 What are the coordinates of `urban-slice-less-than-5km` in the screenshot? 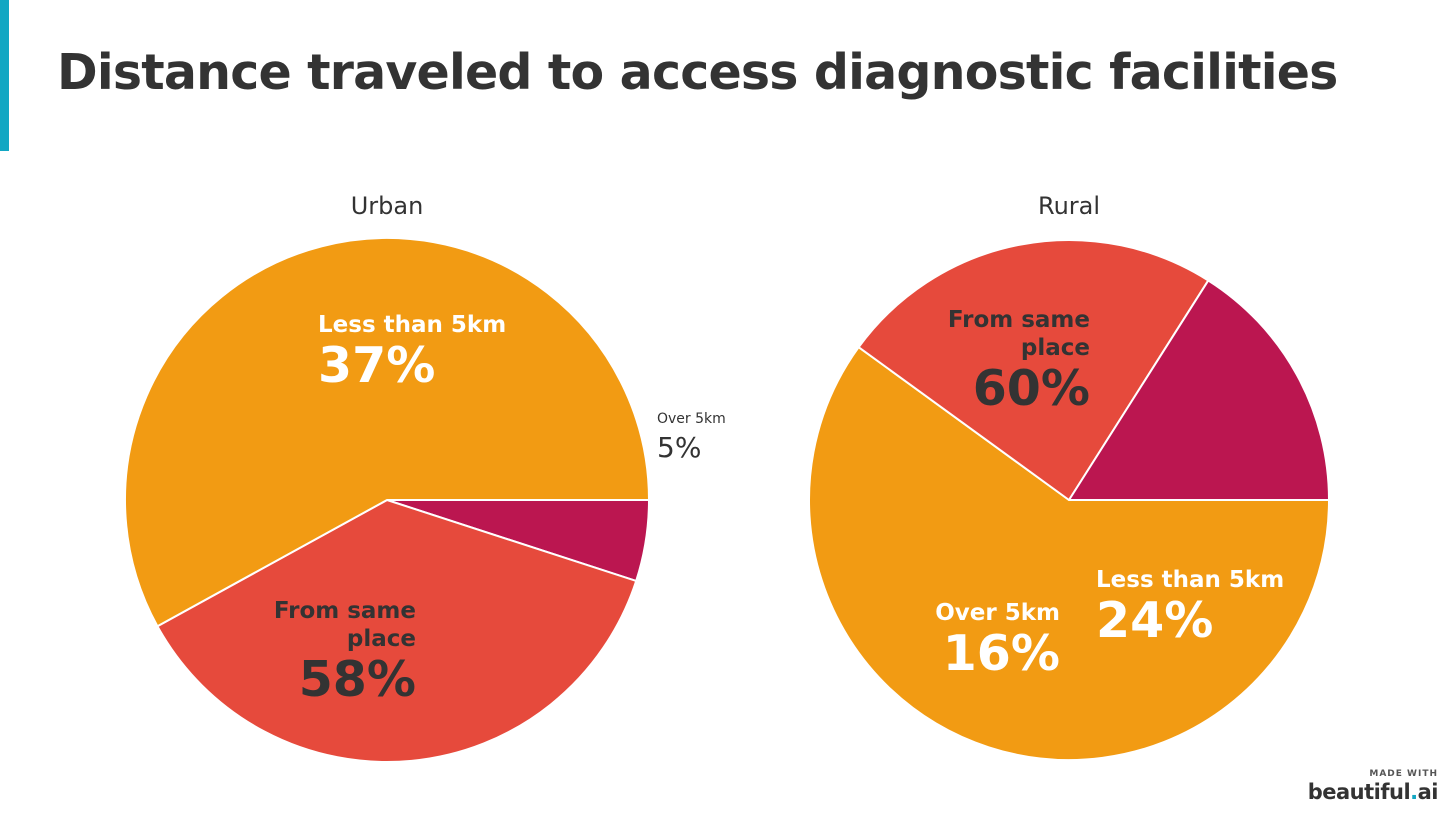 It's located at (397, 631).